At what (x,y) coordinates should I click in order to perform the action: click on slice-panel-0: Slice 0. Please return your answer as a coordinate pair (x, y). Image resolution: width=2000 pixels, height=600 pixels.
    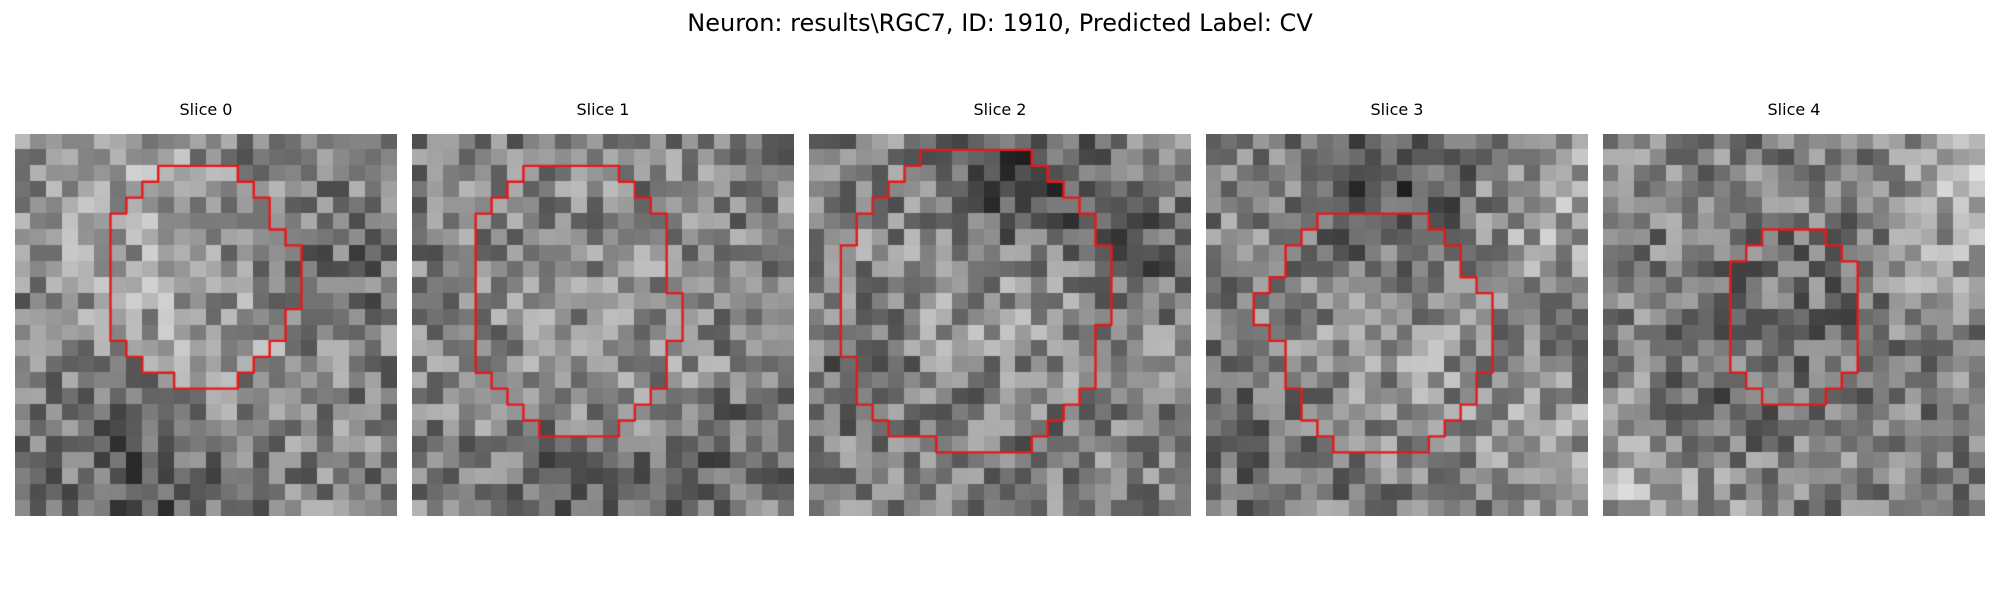
    Looking at the image, I should click on (206, 310).